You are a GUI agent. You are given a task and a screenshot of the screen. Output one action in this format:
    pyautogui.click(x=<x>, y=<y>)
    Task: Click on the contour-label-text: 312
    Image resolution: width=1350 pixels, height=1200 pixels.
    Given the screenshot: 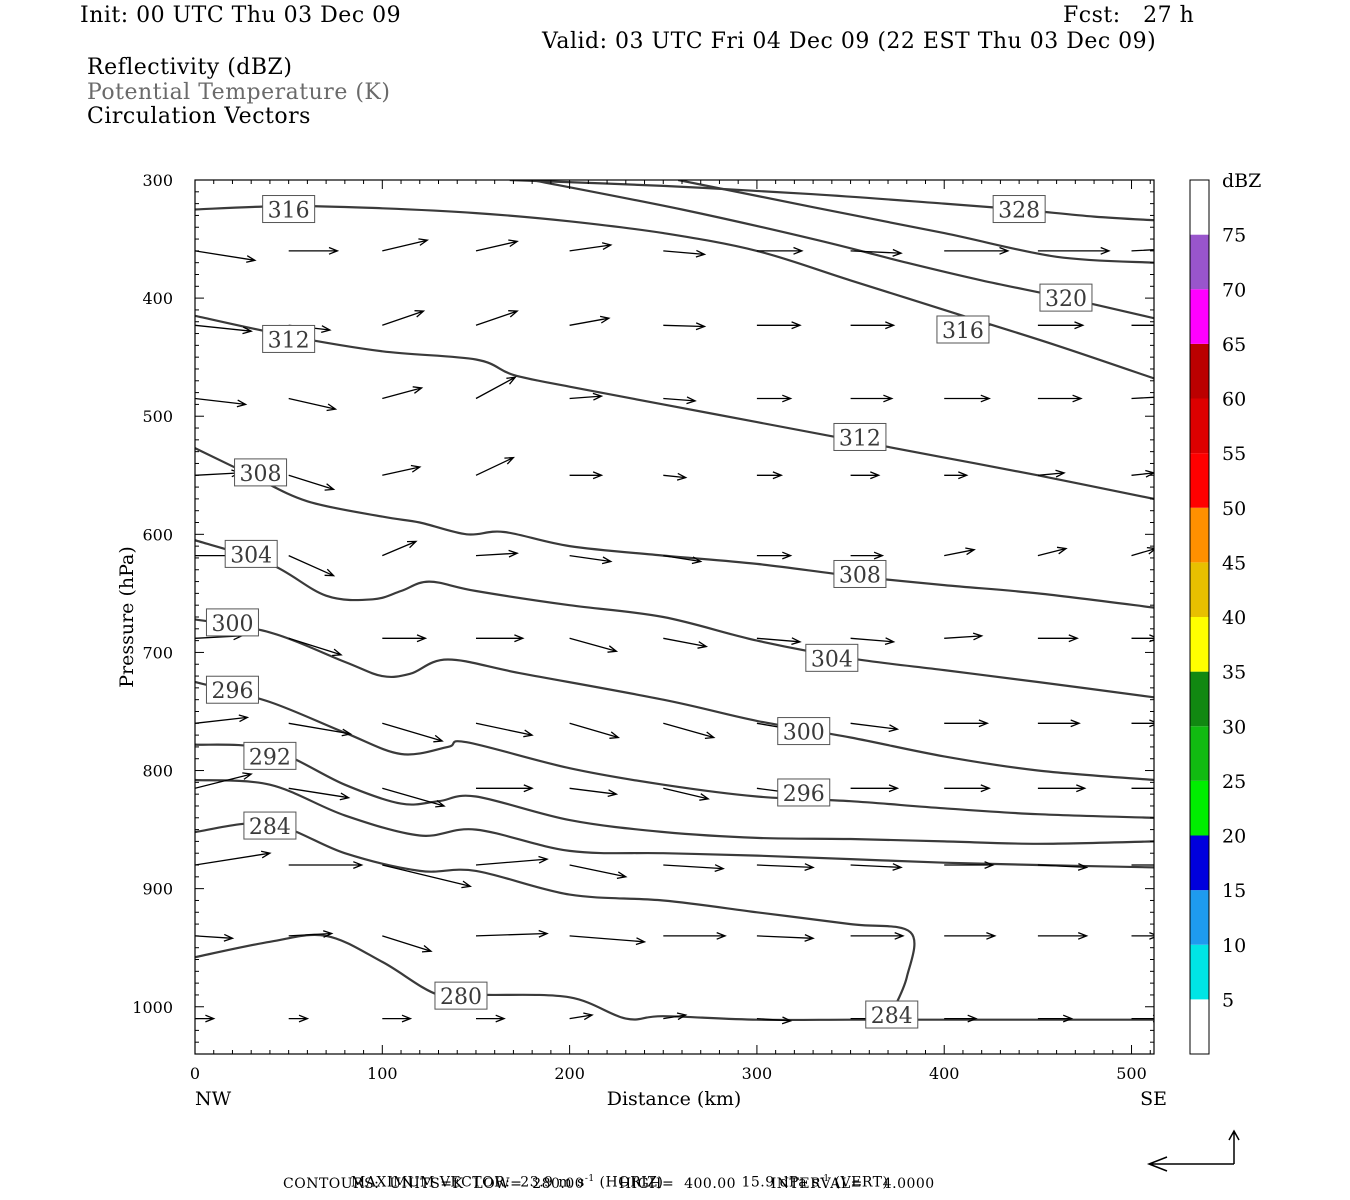 What is the action you would take?
    pyautogui.click(x=289, y=340)
    